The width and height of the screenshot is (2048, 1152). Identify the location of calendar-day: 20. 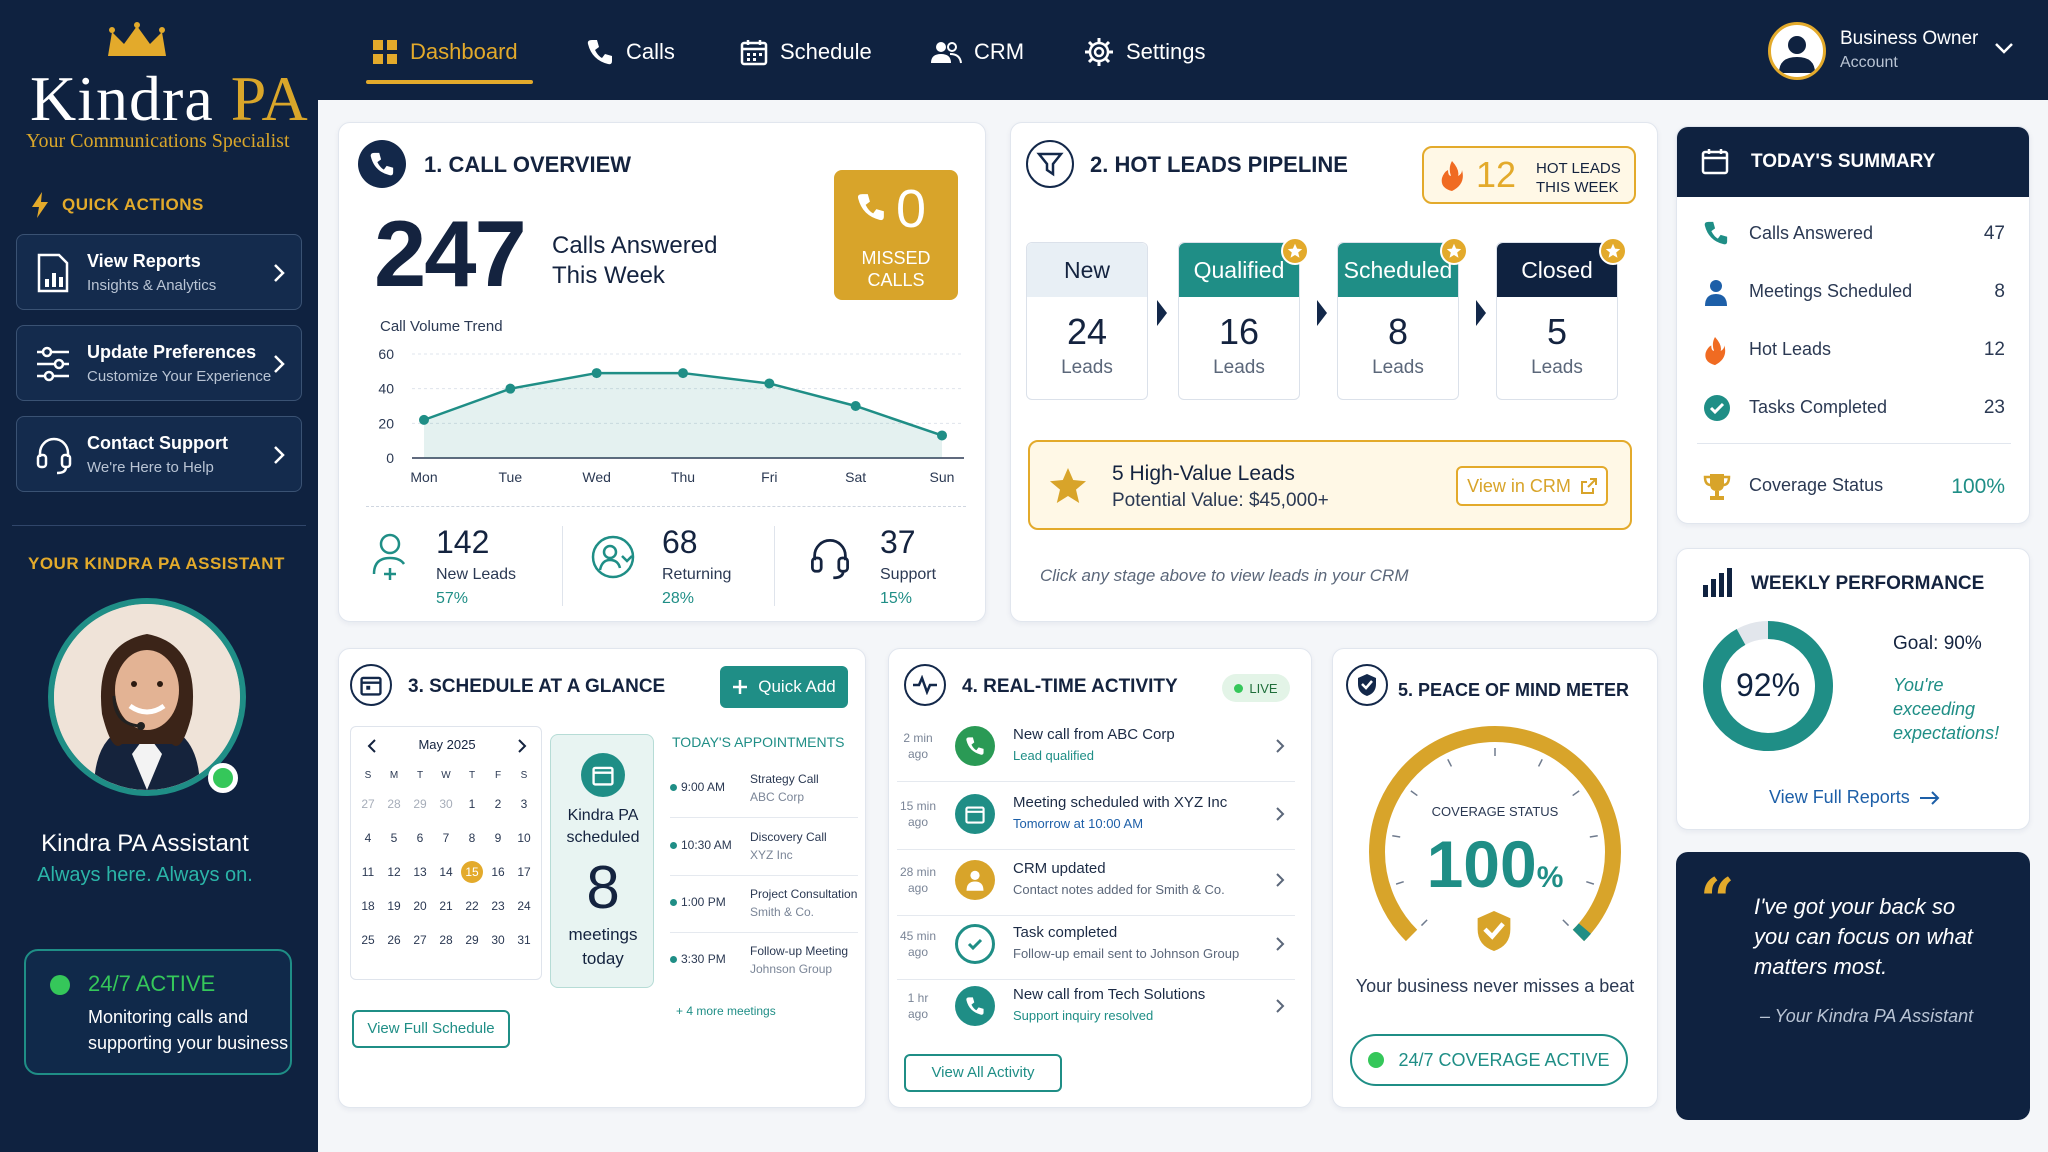
(420, 906).